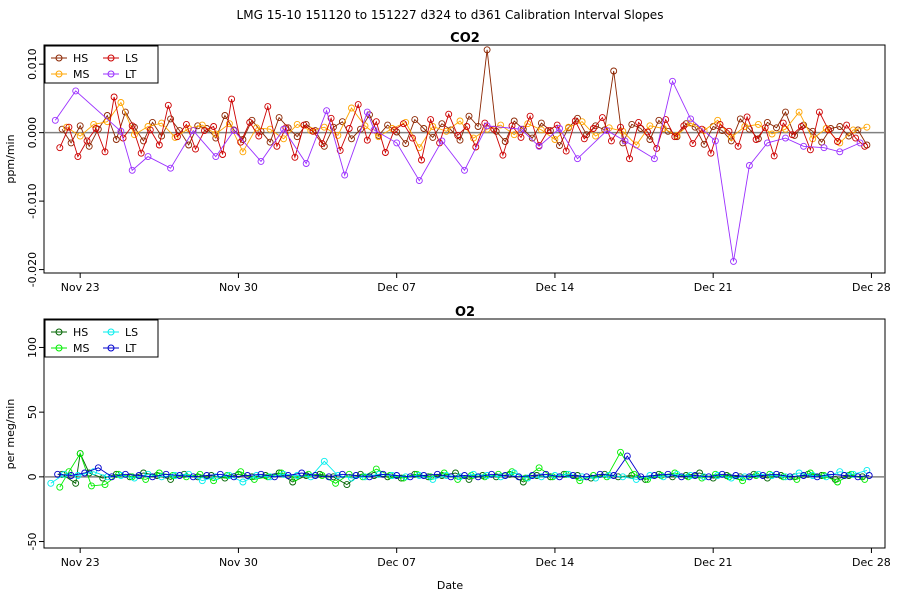  Describe the element at coordinates (70, 348) in the screenshot. I see `o2-legend-entry-ms: MS` at that location.